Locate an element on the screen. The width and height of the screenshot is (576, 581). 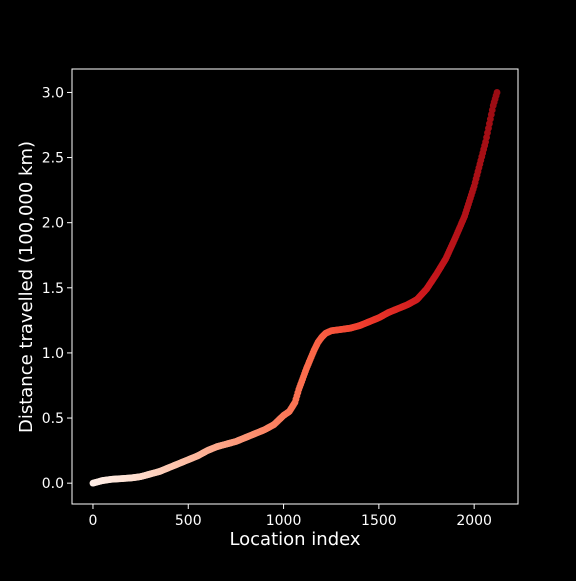
scatter-point is located at coordinates (497, 92).